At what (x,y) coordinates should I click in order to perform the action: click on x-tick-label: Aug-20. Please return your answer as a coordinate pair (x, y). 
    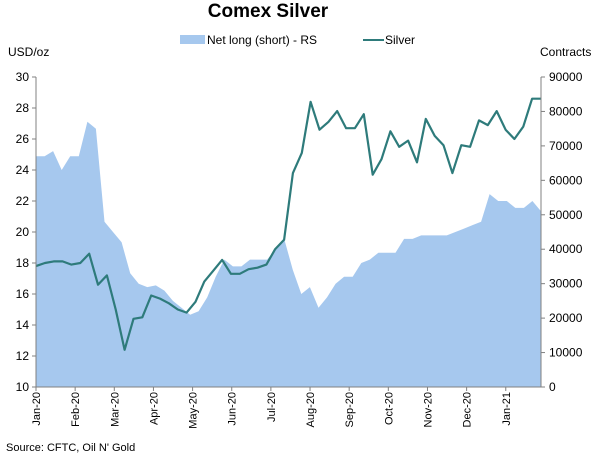
    Looking at the image, I should click on (311, 409).